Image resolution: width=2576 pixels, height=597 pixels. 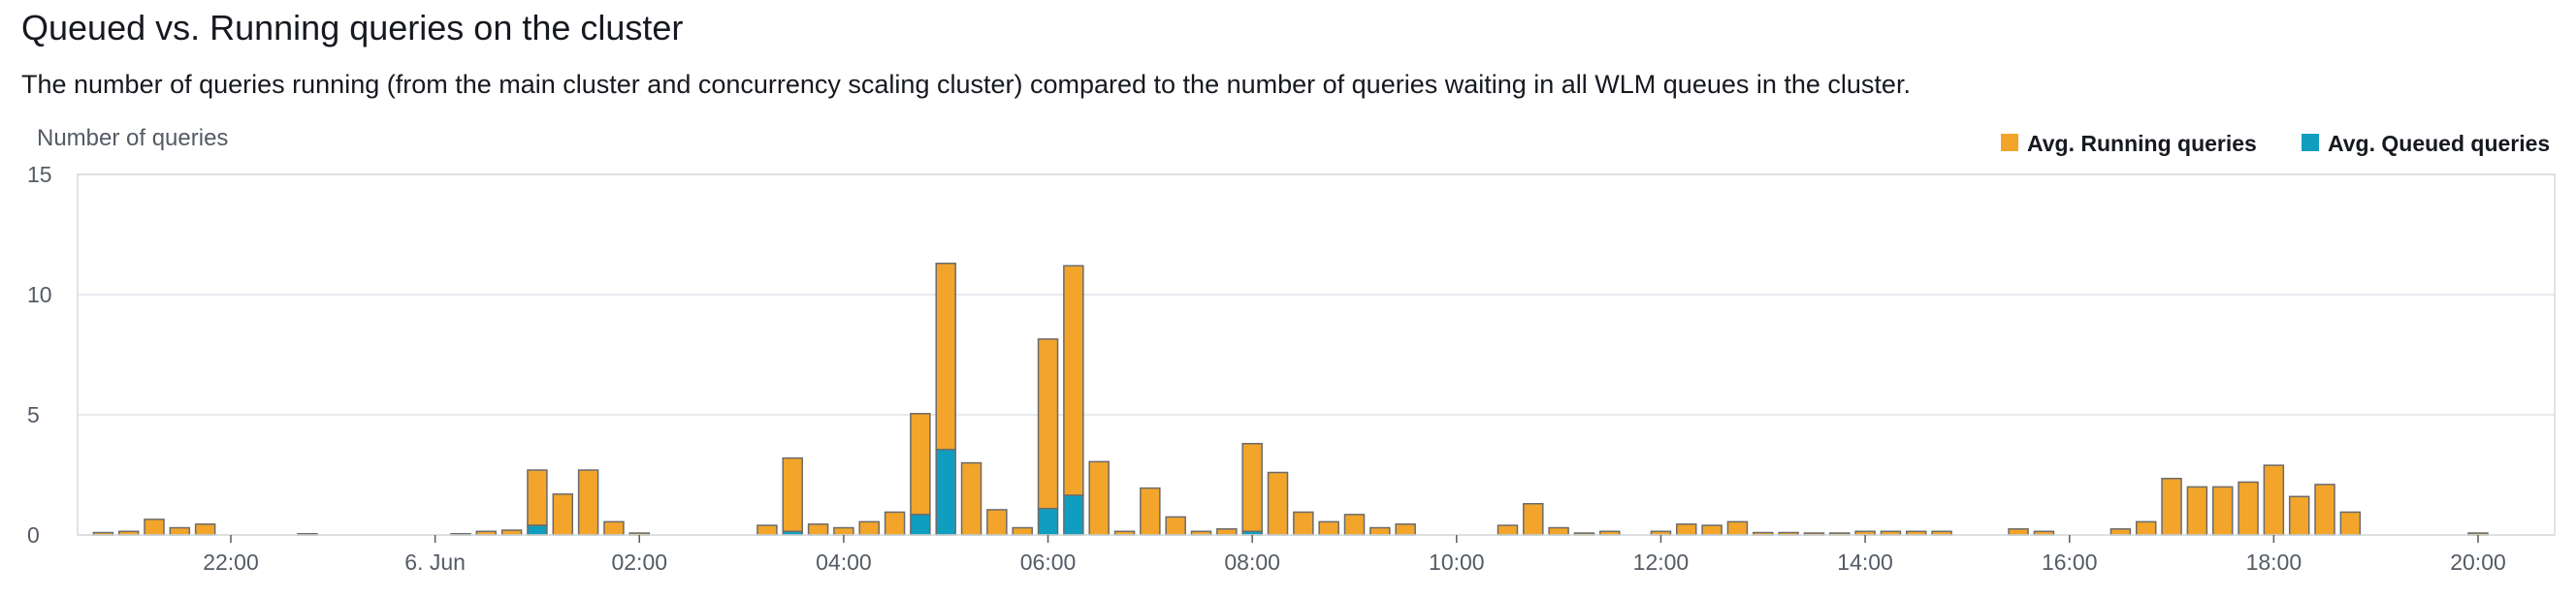 What do you see at coordinates (39, 294) in the screenshot?
I see `y-tick-label: 10` at bounding box center [39, 294].